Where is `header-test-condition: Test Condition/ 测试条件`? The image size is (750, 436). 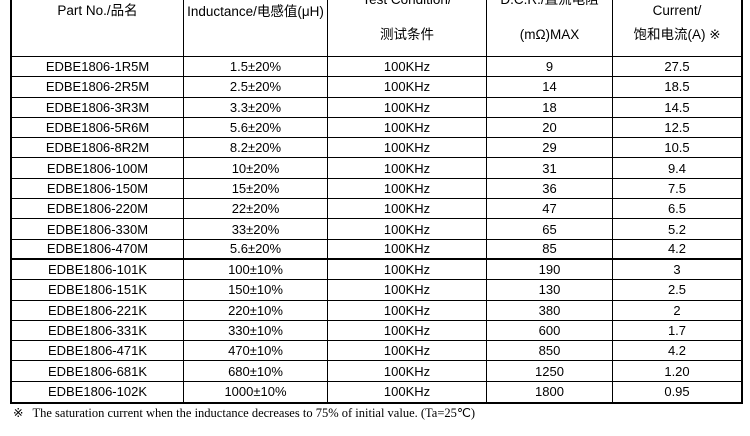
header-test-condition: Test Condition/ 测试条件 is located at coordinates (407, 28).